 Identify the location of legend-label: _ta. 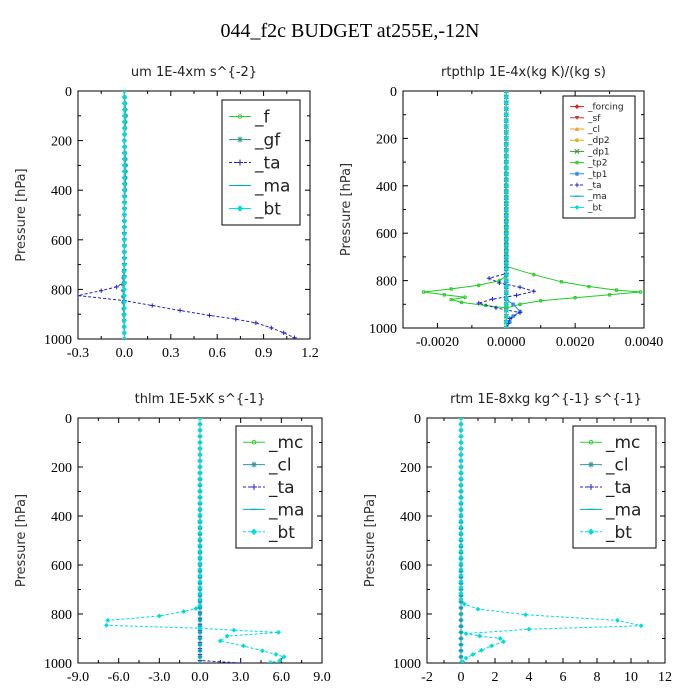
(267, 164).